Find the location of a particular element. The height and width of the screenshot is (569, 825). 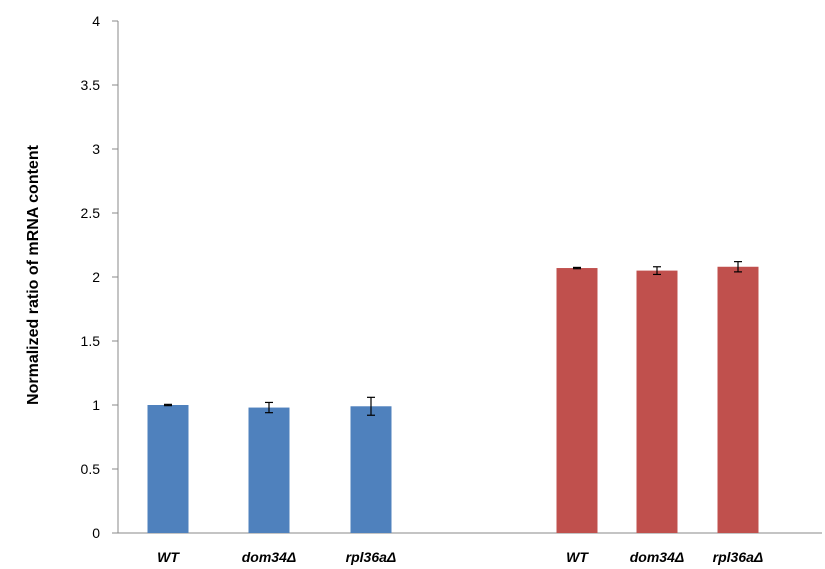

y-tick-label: 3 is located at coordinates (96, 149).